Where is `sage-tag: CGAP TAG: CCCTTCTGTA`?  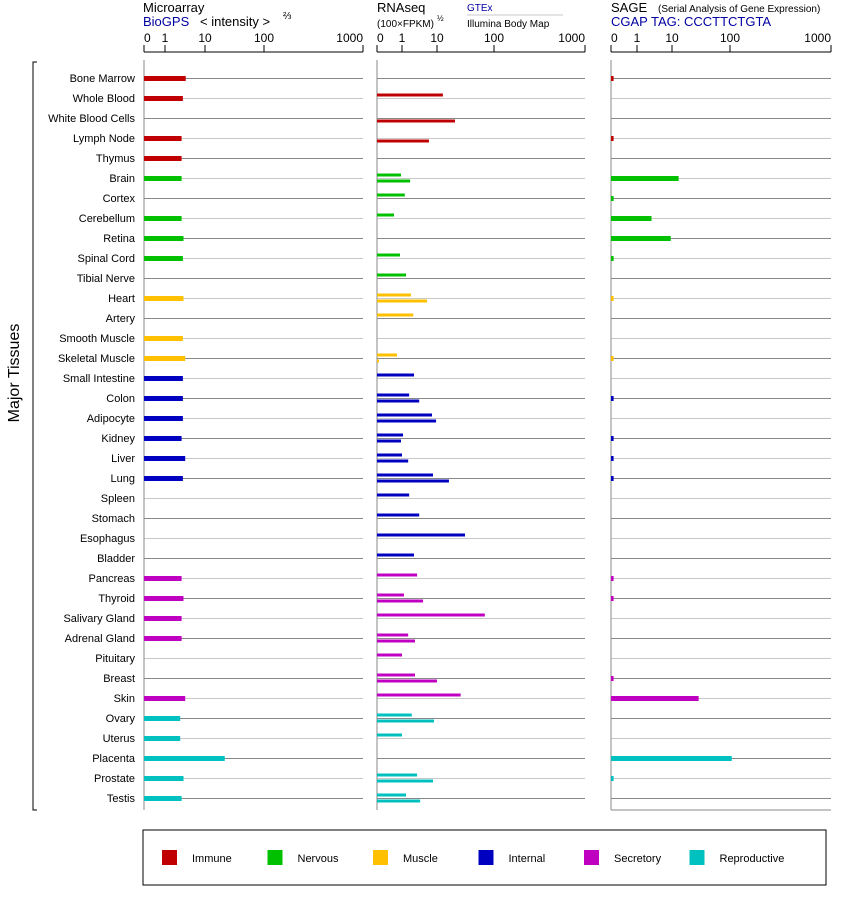 sage-tag: CGAP TAG: CCCTTCTGTA is located at coordinates (691, 21).